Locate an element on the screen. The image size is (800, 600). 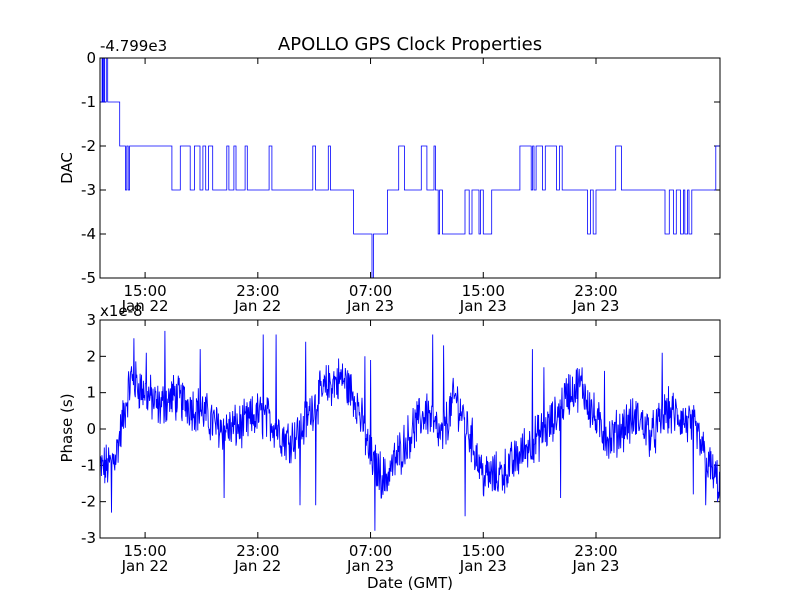
phase-offset-label: x1e-8 is located at coordinates (121, 311).